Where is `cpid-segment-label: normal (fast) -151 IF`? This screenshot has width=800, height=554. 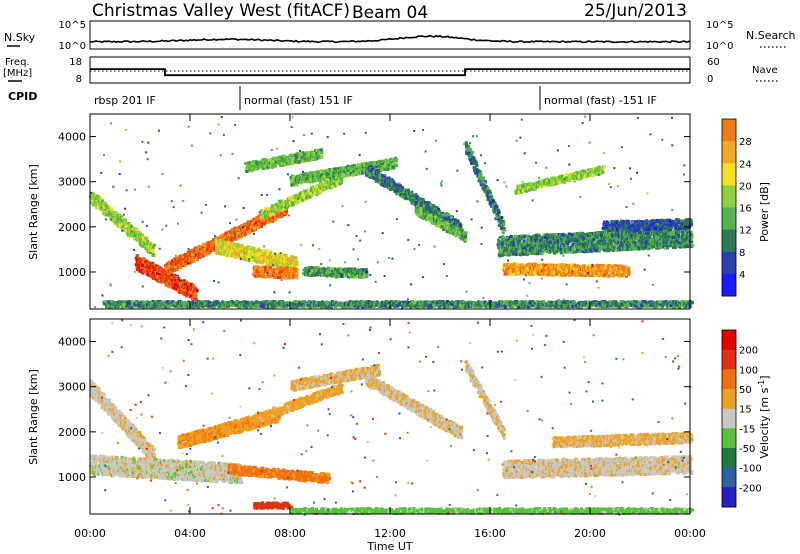 cpid-segment-label: normal (fast) -151 IF is located at coordinates (600, 100).